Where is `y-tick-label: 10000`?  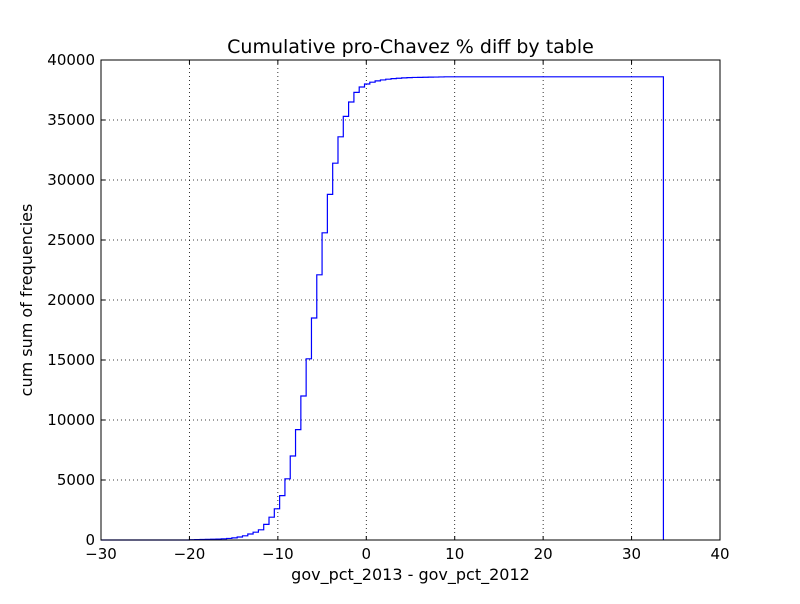 y-tick-label: 10000 is located at coordinates (71, 420).